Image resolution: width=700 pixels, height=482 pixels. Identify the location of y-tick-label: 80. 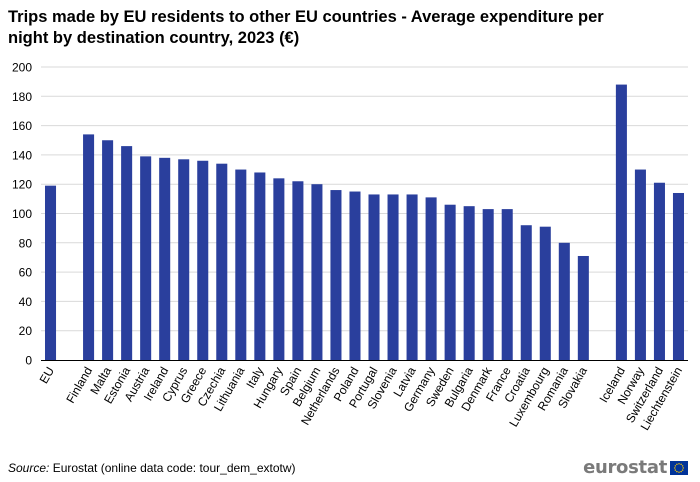
(26, 243).